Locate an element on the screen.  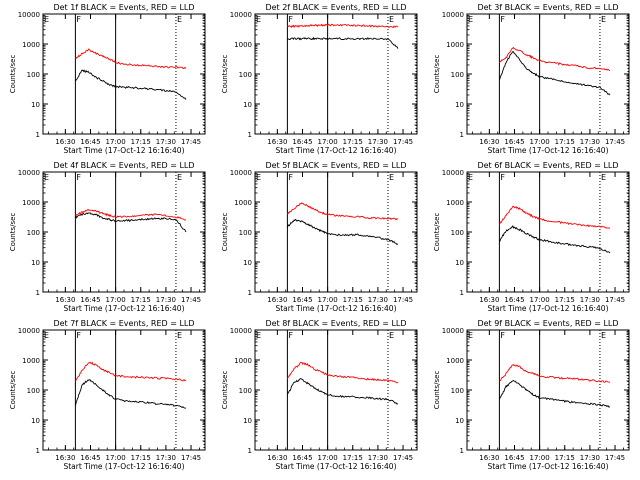
panel-title: Det 4f BLACK = Events, RED = LLD is located at coordinates (123, 165).